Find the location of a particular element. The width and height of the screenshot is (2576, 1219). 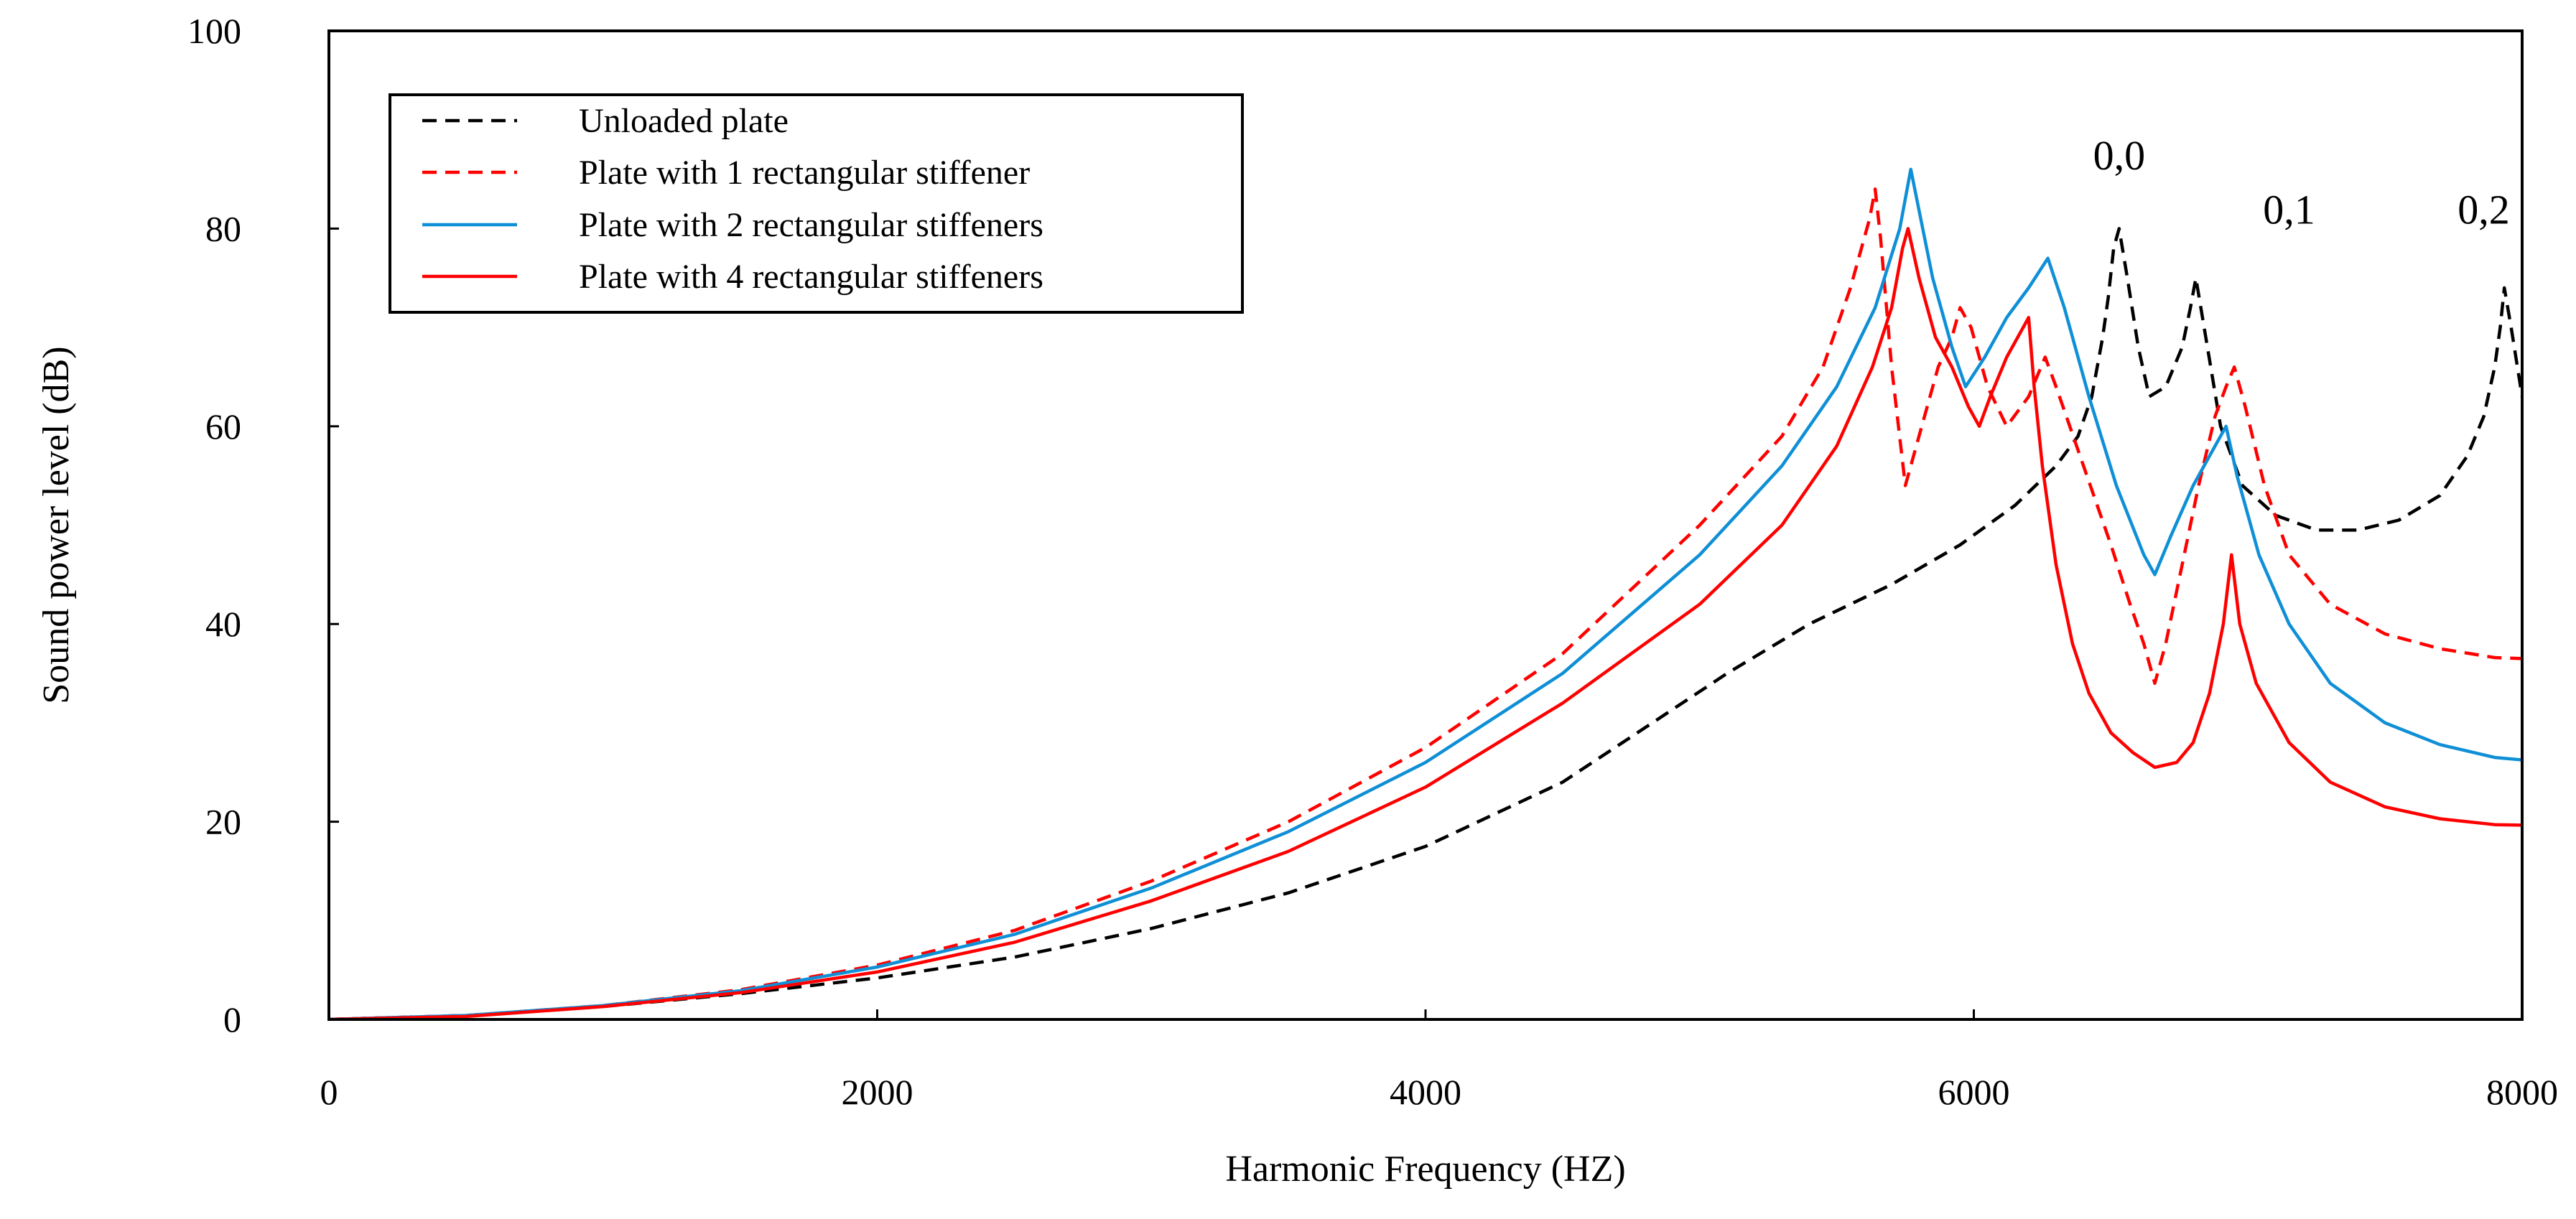

legend-label-4: Plate with 4 rectangular stiffeners is located at coordinates (811, 277).